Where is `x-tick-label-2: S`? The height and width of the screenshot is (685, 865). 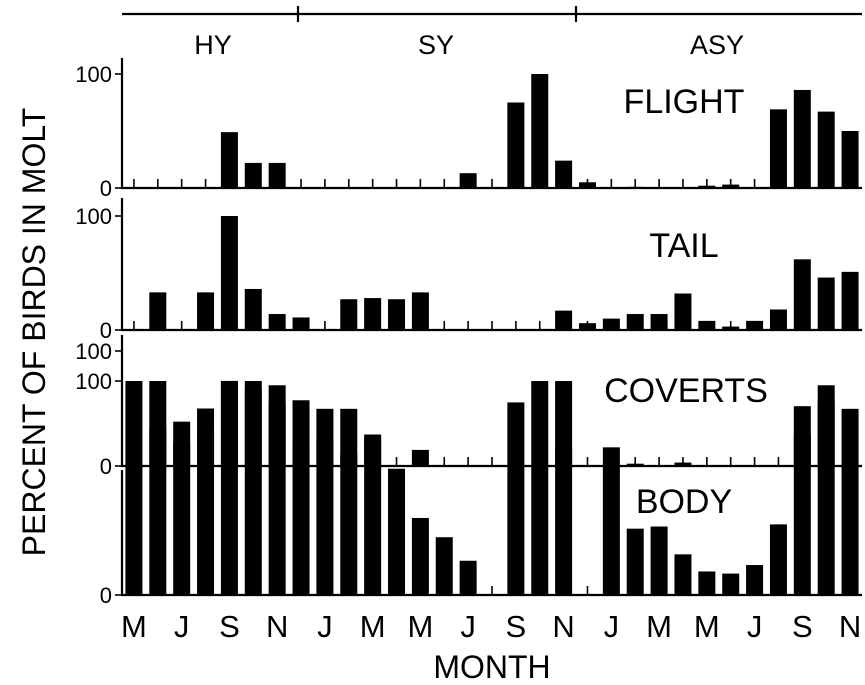
x-tick-label-2: S is located at coordinates (229, 626).